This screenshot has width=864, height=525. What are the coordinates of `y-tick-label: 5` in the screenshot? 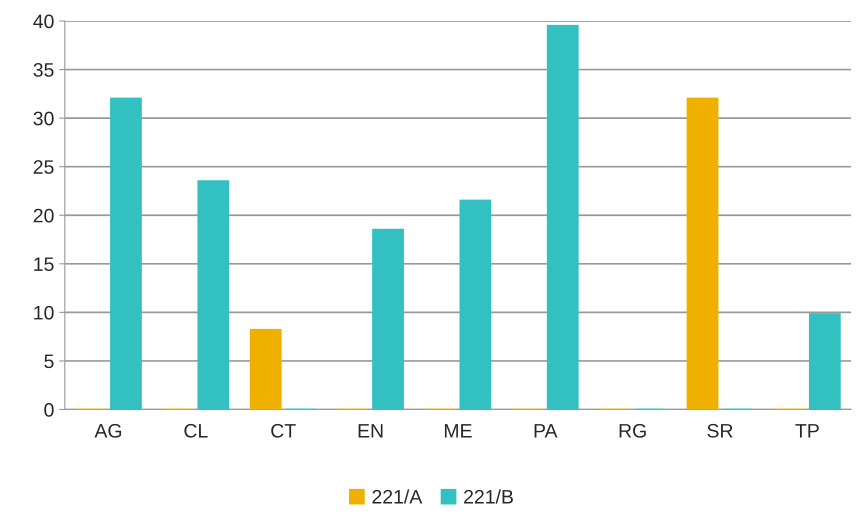 It's located at (49, 361).